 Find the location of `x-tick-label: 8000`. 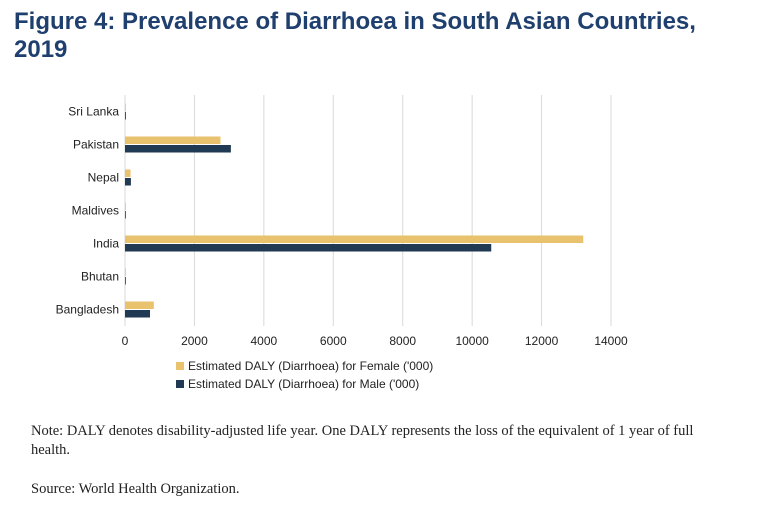

x-tick-label: 8000 is located at coordinates (402, 341).